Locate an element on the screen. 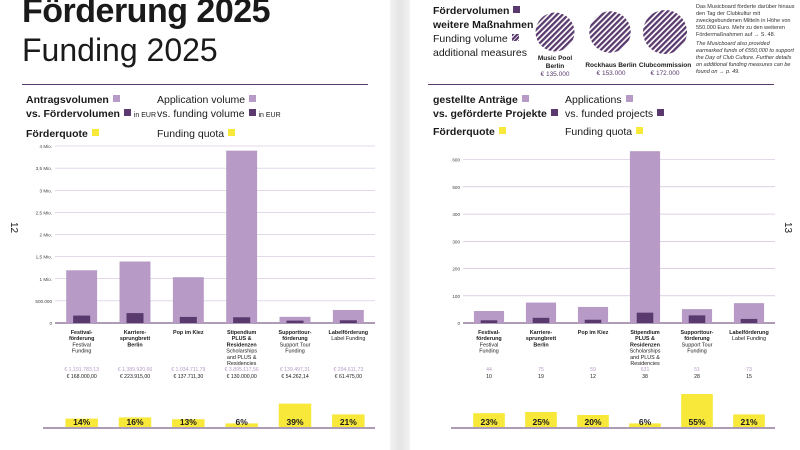 Image resolution: width=800 pixels, height=450 pixels. title-en: Funding 2025 is located at coordinates (120, 50).